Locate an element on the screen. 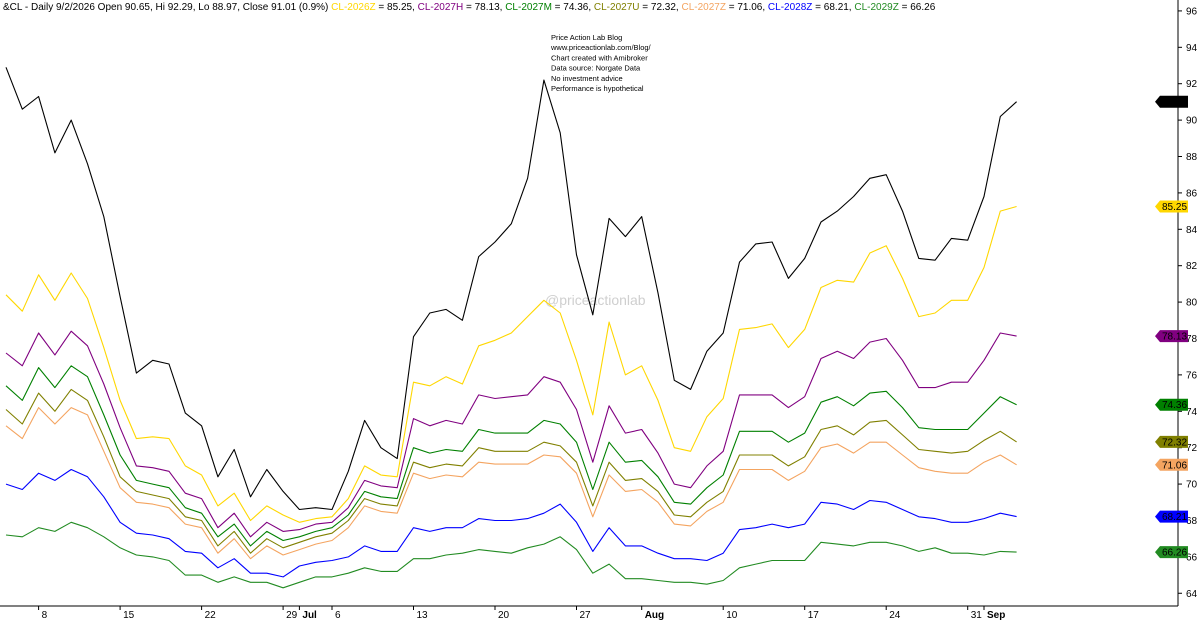 Image resolution: width=1199 pixels, height=620 pixels. last-value-tag: 74.36 is located at coordinates (1171, 404).